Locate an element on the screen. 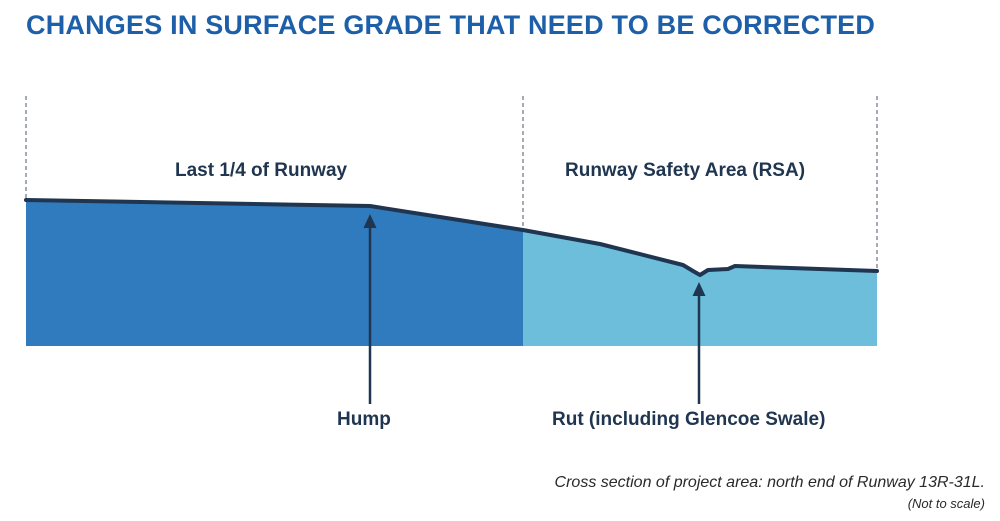 The image size is (1000, 521). runway-area is located at coordinates (274, 273).